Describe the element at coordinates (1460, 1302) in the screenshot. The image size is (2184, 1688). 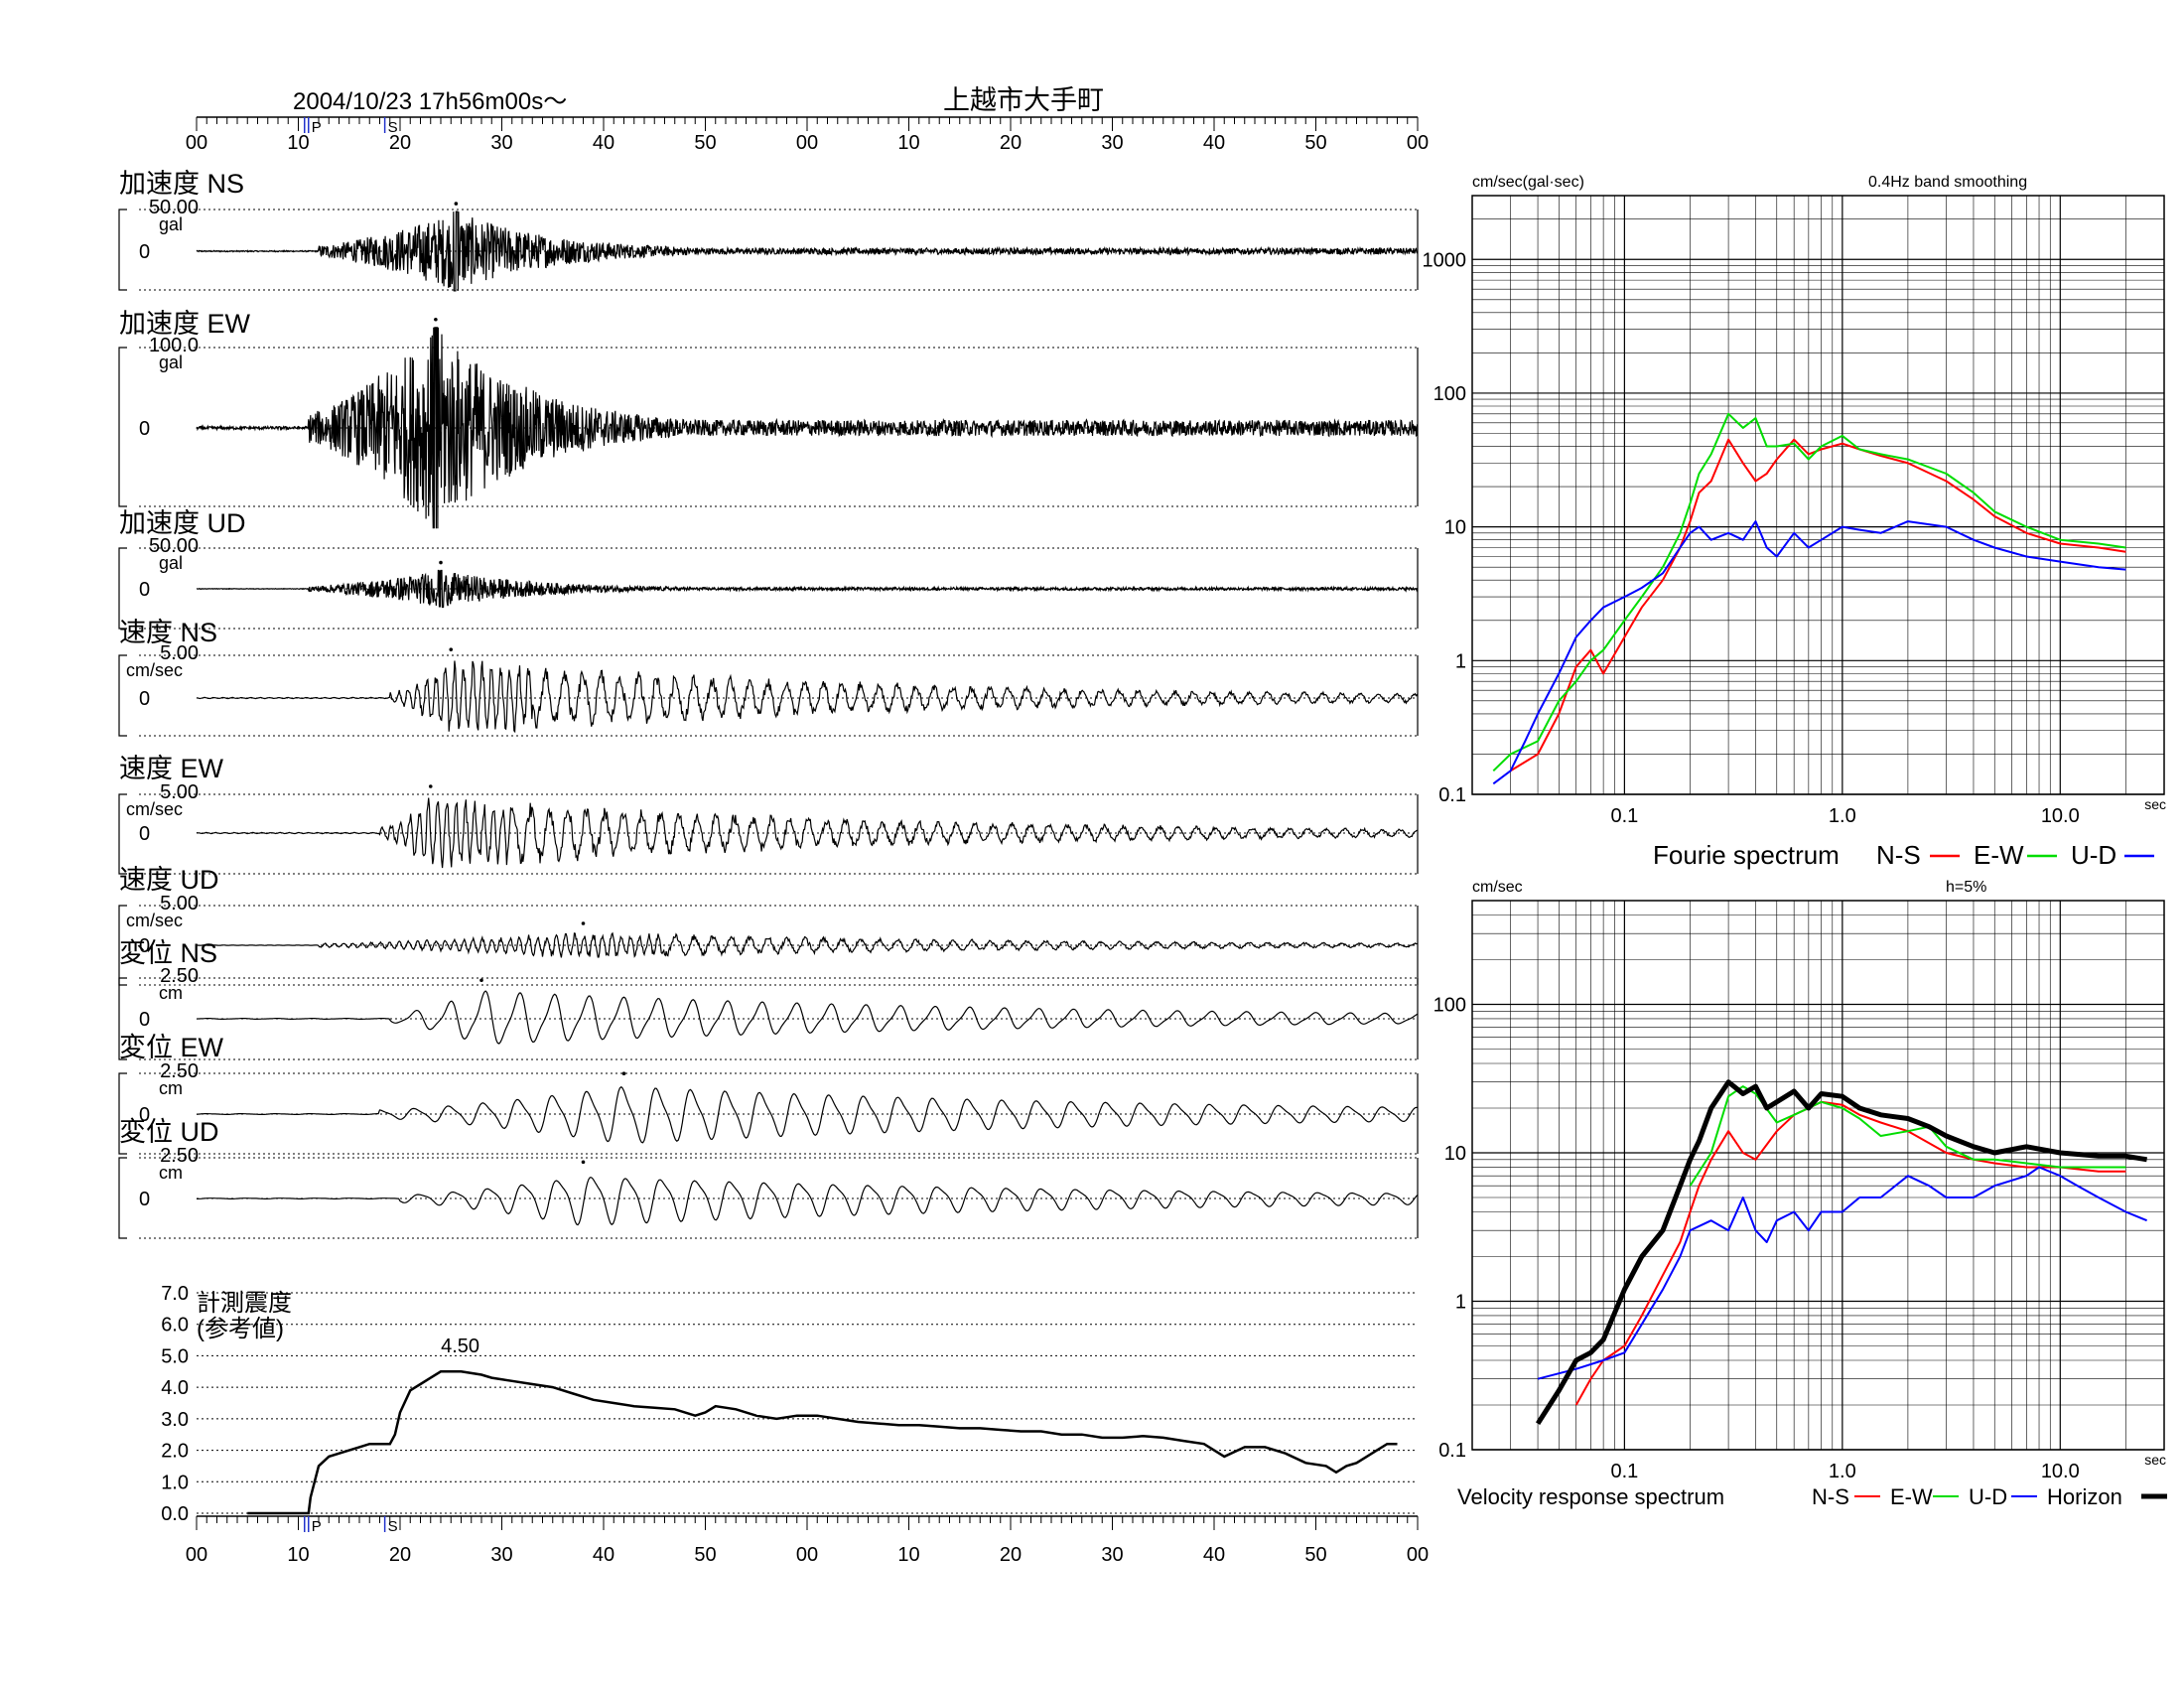
I see `y-tick-label: 1` at that location.